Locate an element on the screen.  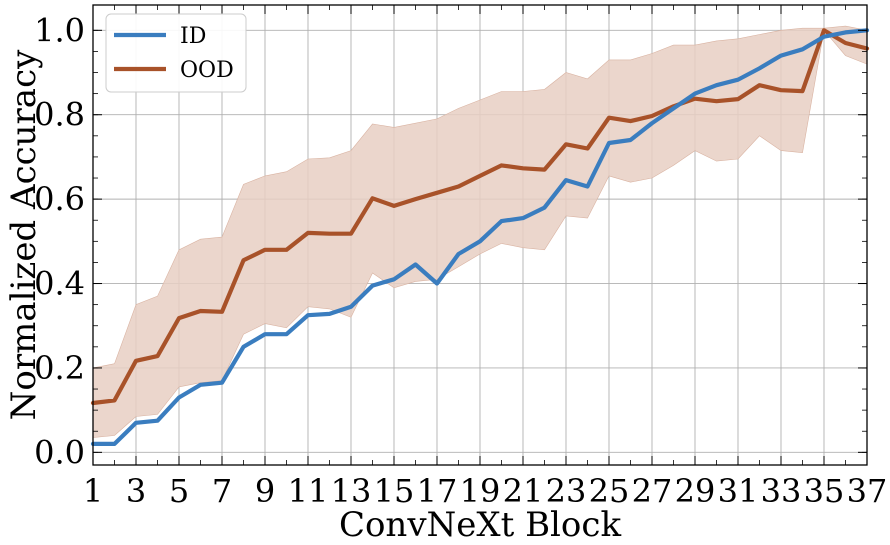
y-tick-label: 0.6 is located at coordinates (59, 199).